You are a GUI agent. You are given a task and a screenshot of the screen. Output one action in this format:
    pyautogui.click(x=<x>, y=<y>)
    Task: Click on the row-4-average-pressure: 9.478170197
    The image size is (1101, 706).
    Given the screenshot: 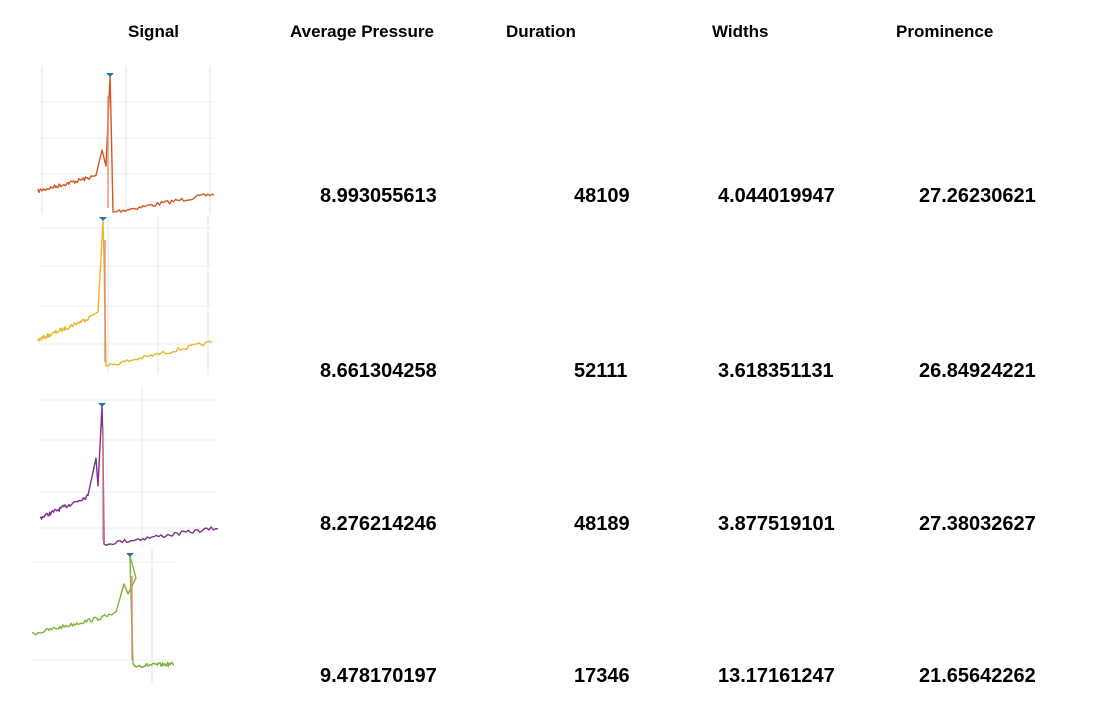 What is the action you would take?
    pyautogui.click(x=378, y=676)
    